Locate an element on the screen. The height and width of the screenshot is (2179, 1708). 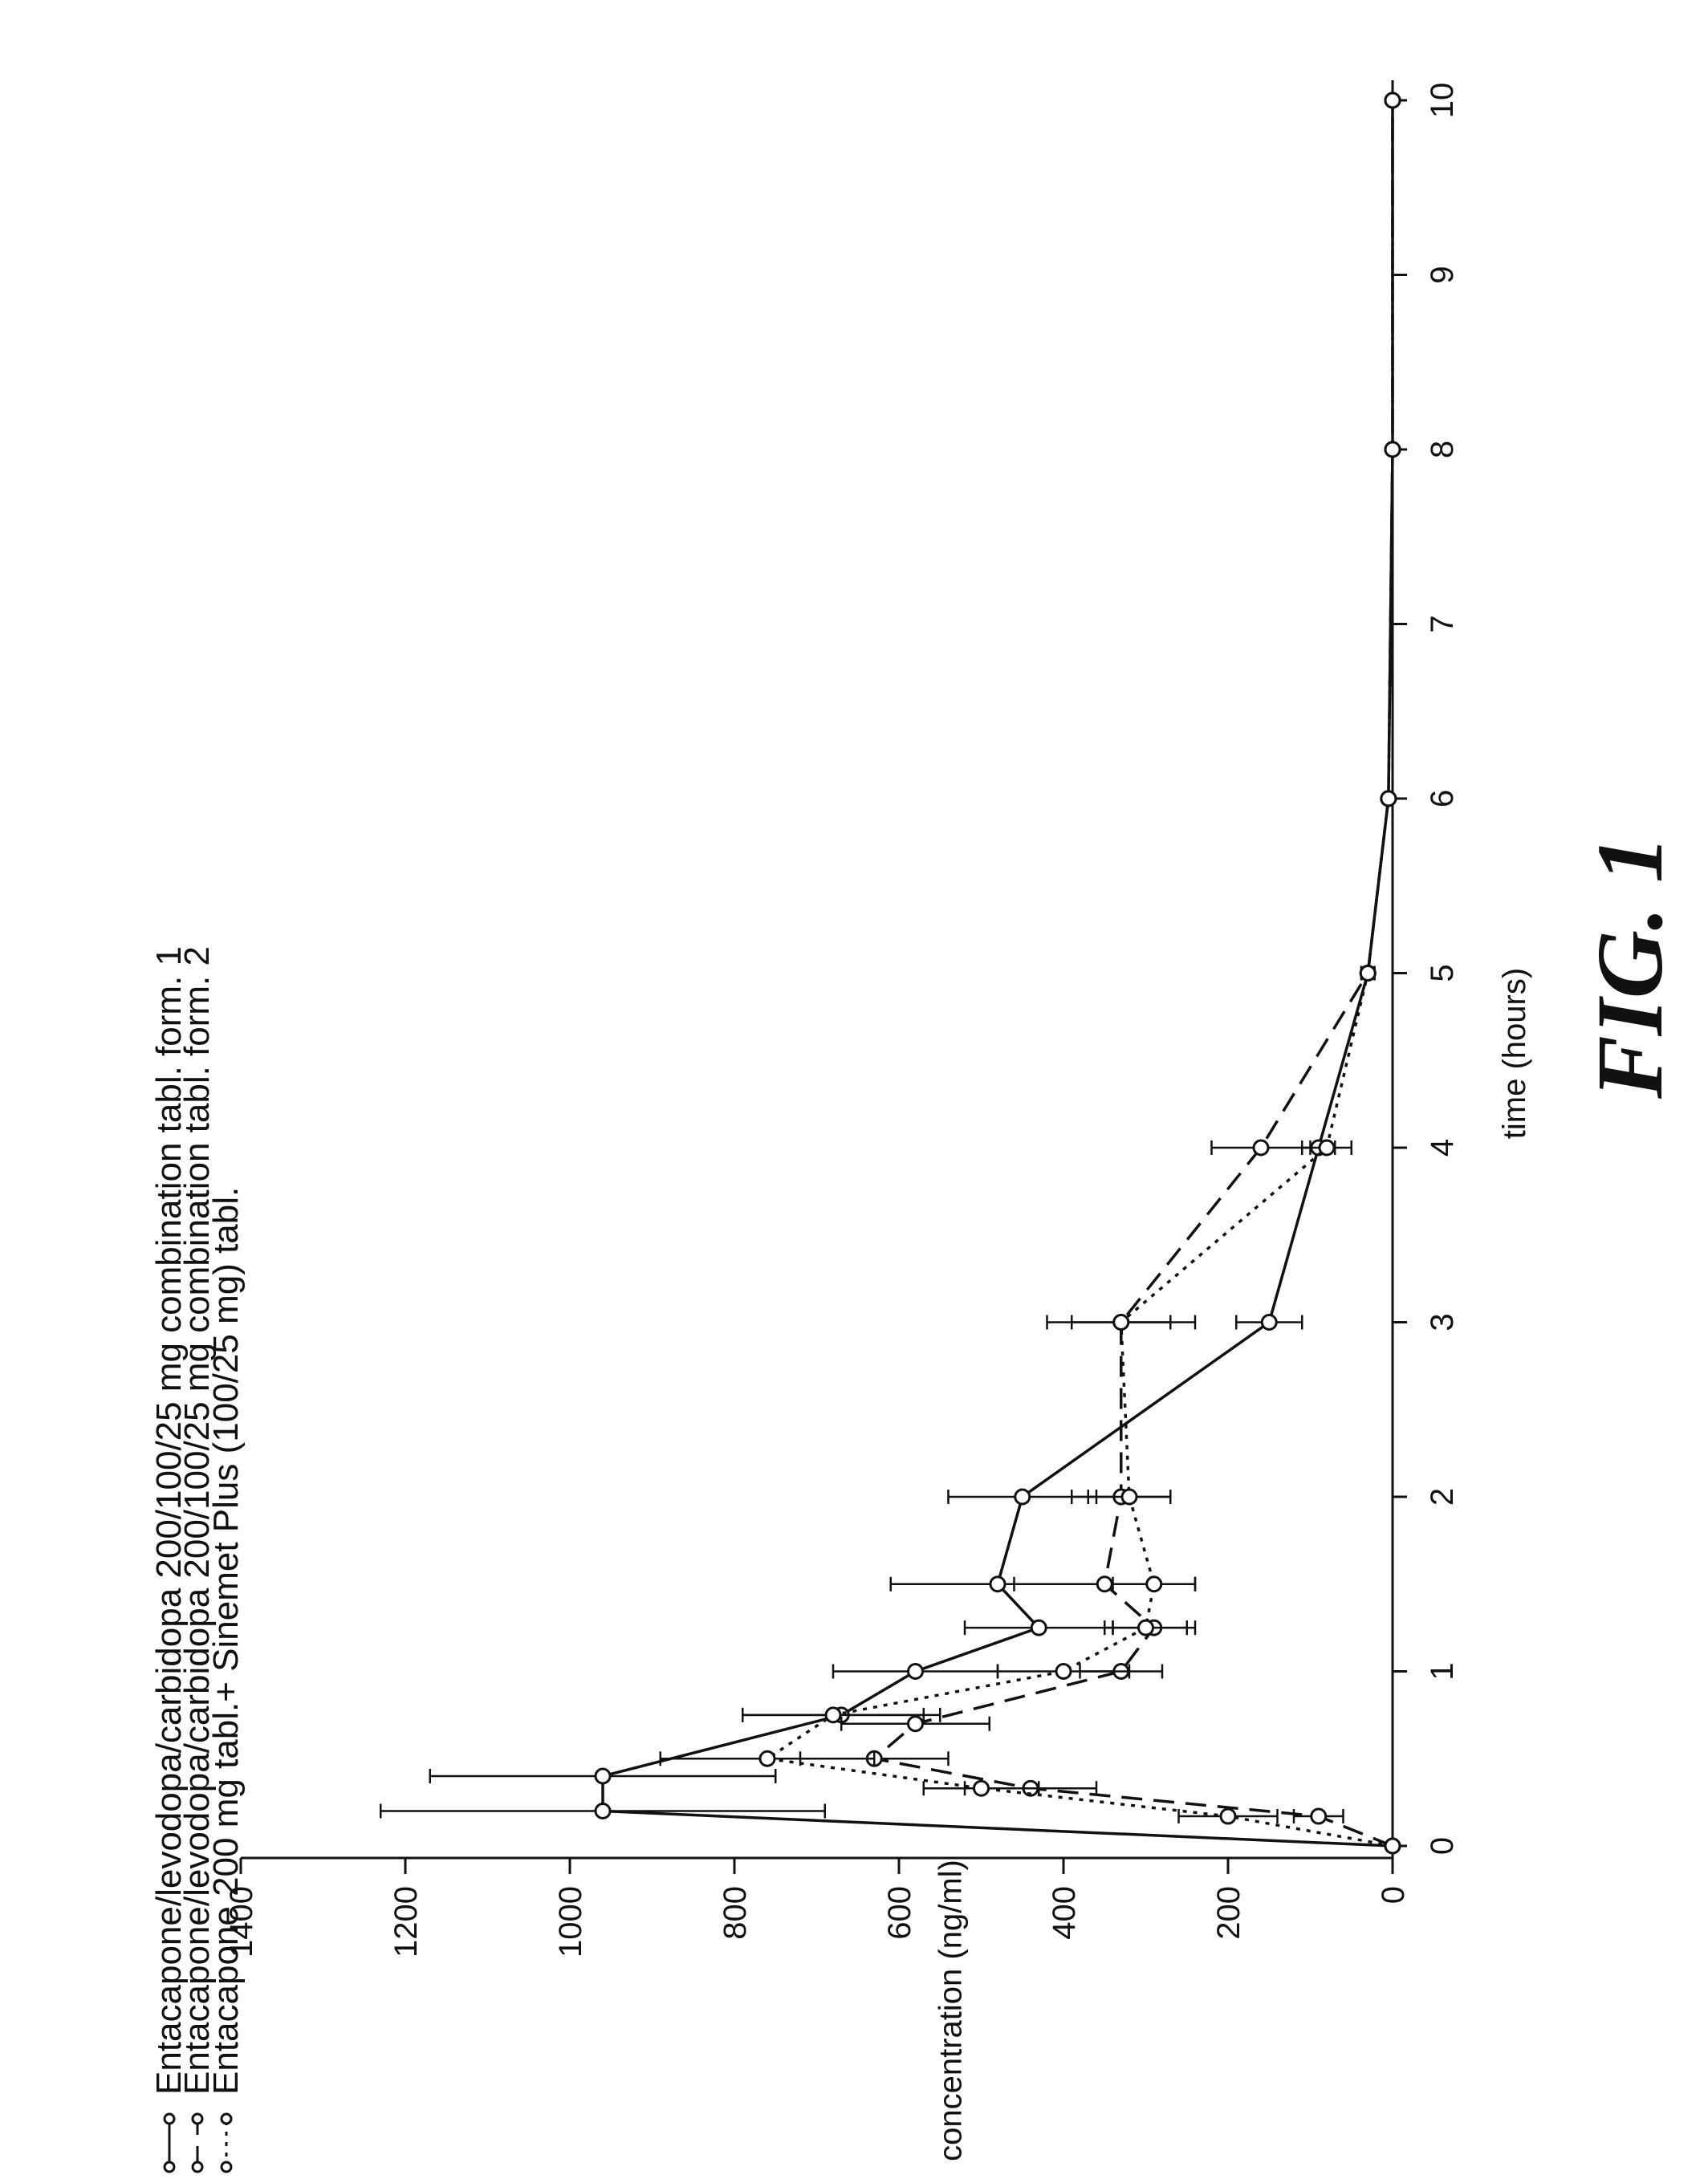
y-tick-label: 400 is located at coordinates (1065, 1913).